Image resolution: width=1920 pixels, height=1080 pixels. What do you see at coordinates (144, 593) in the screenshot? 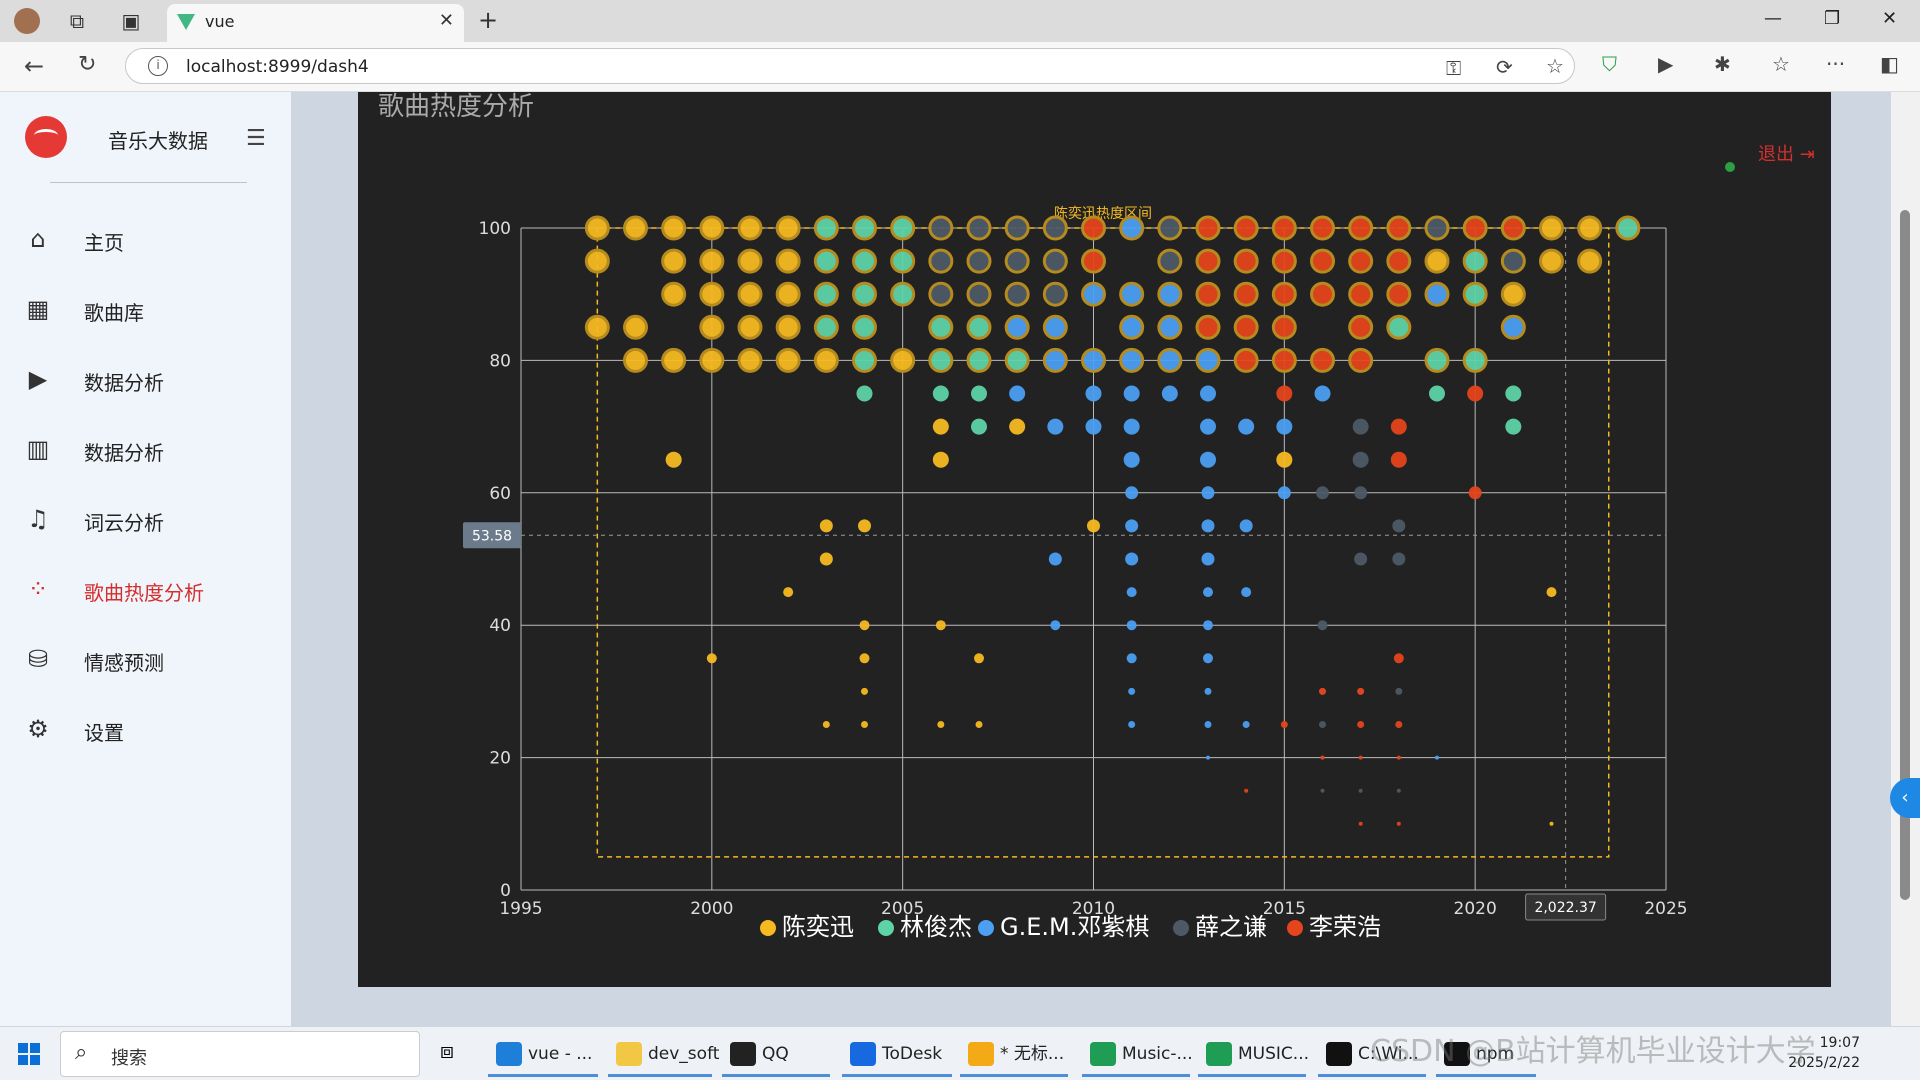
I see `sidebar-item-label: 歌曲热度分析` at bounding box center [144, 593].